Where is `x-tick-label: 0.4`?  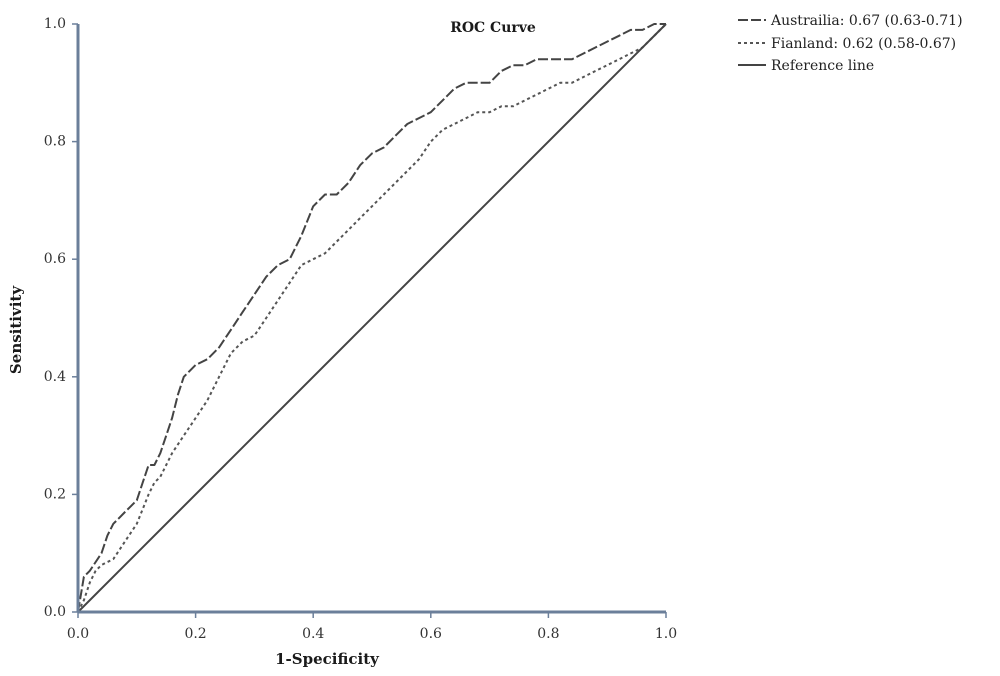 x-tick-label: 0.4 is located at coordinates (313, 634).